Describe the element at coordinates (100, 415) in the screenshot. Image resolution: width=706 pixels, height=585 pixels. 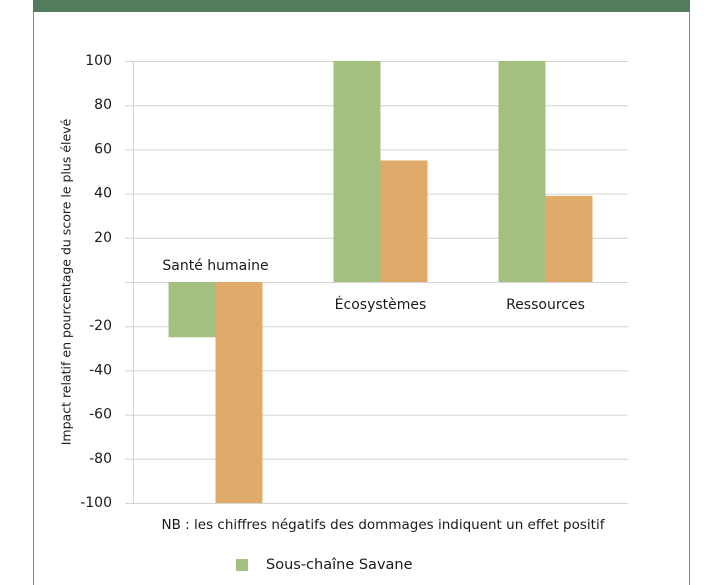
I see `y-tick-label: -60` at that location.